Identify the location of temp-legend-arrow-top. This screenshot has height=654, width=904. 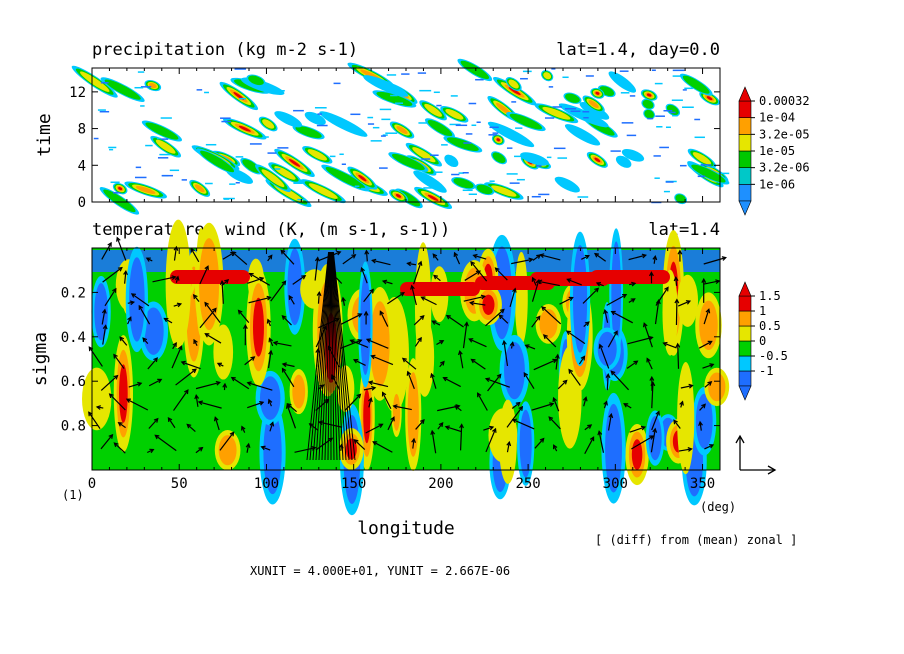
(745, 289).